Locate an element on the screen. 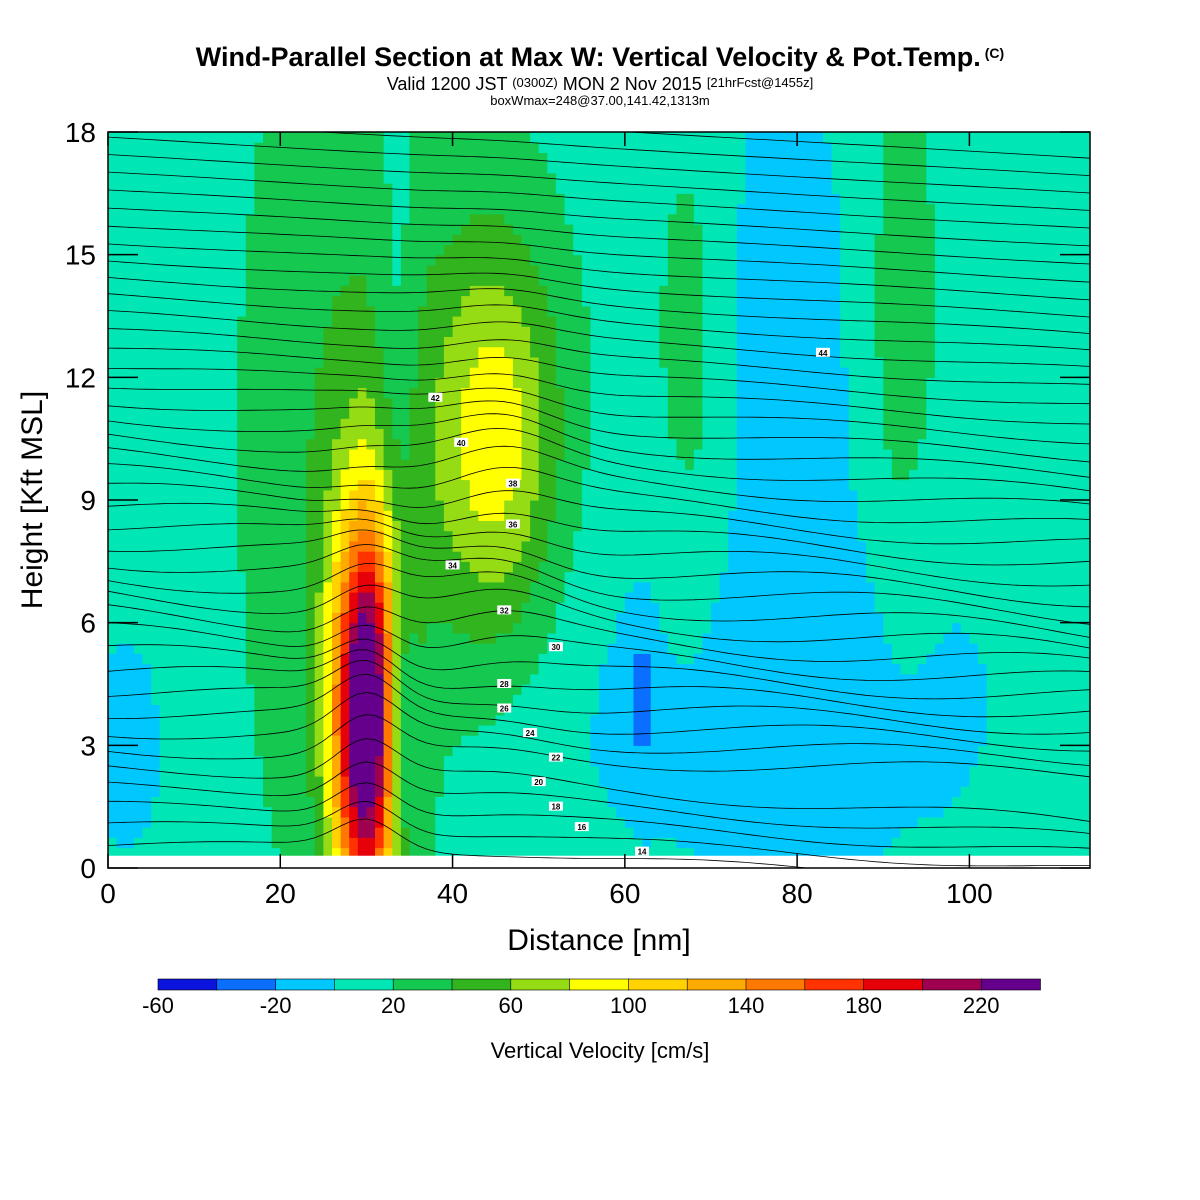 Image resolution: width=1200 pixels, height=1200 pixels. contour-labels: 14 16 18 20 22 24 26 28 30 32 34 36 38 40 42 44 is located at coordinates (629, 602).